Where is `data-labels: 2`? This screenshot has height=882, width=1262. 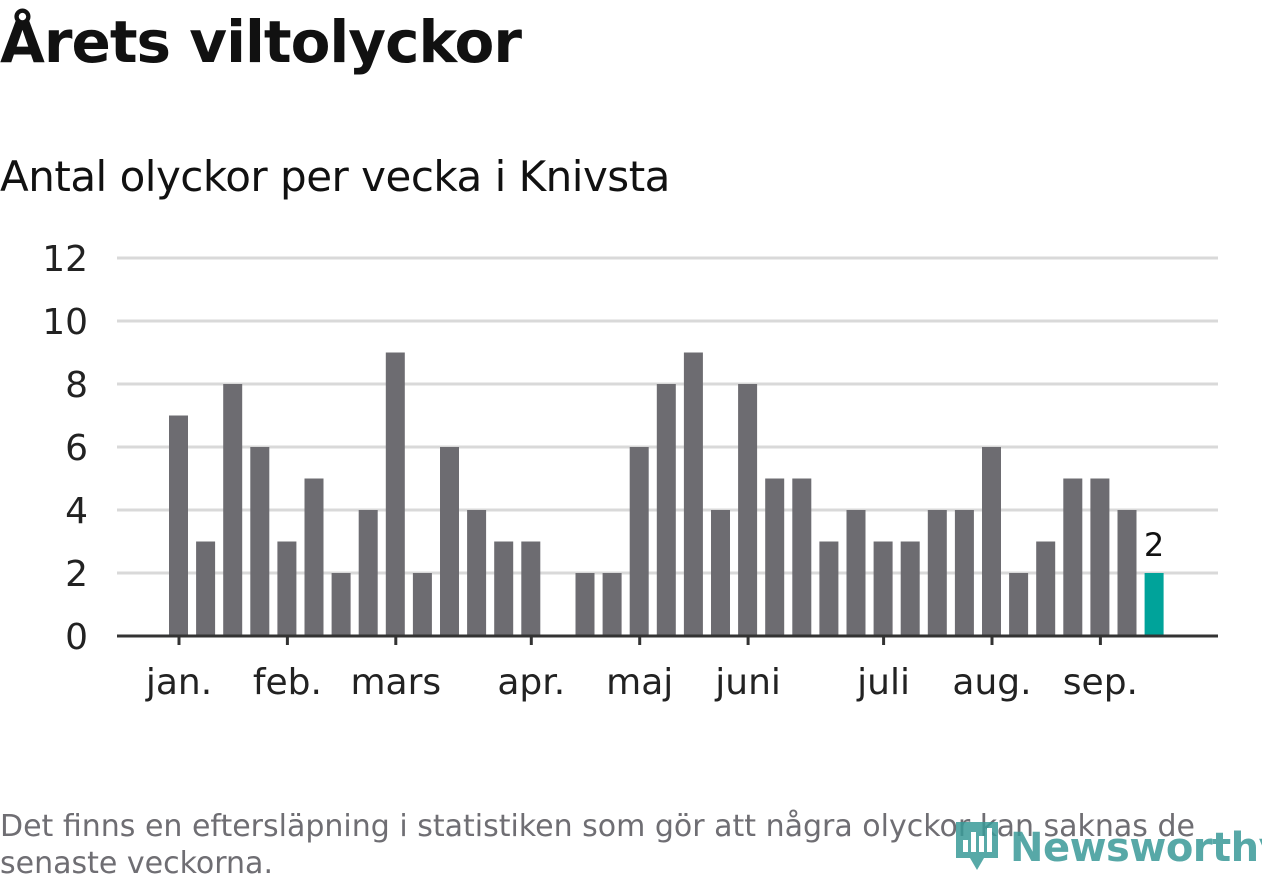
data-labels: 2 is located at coordinates (1154, 545).